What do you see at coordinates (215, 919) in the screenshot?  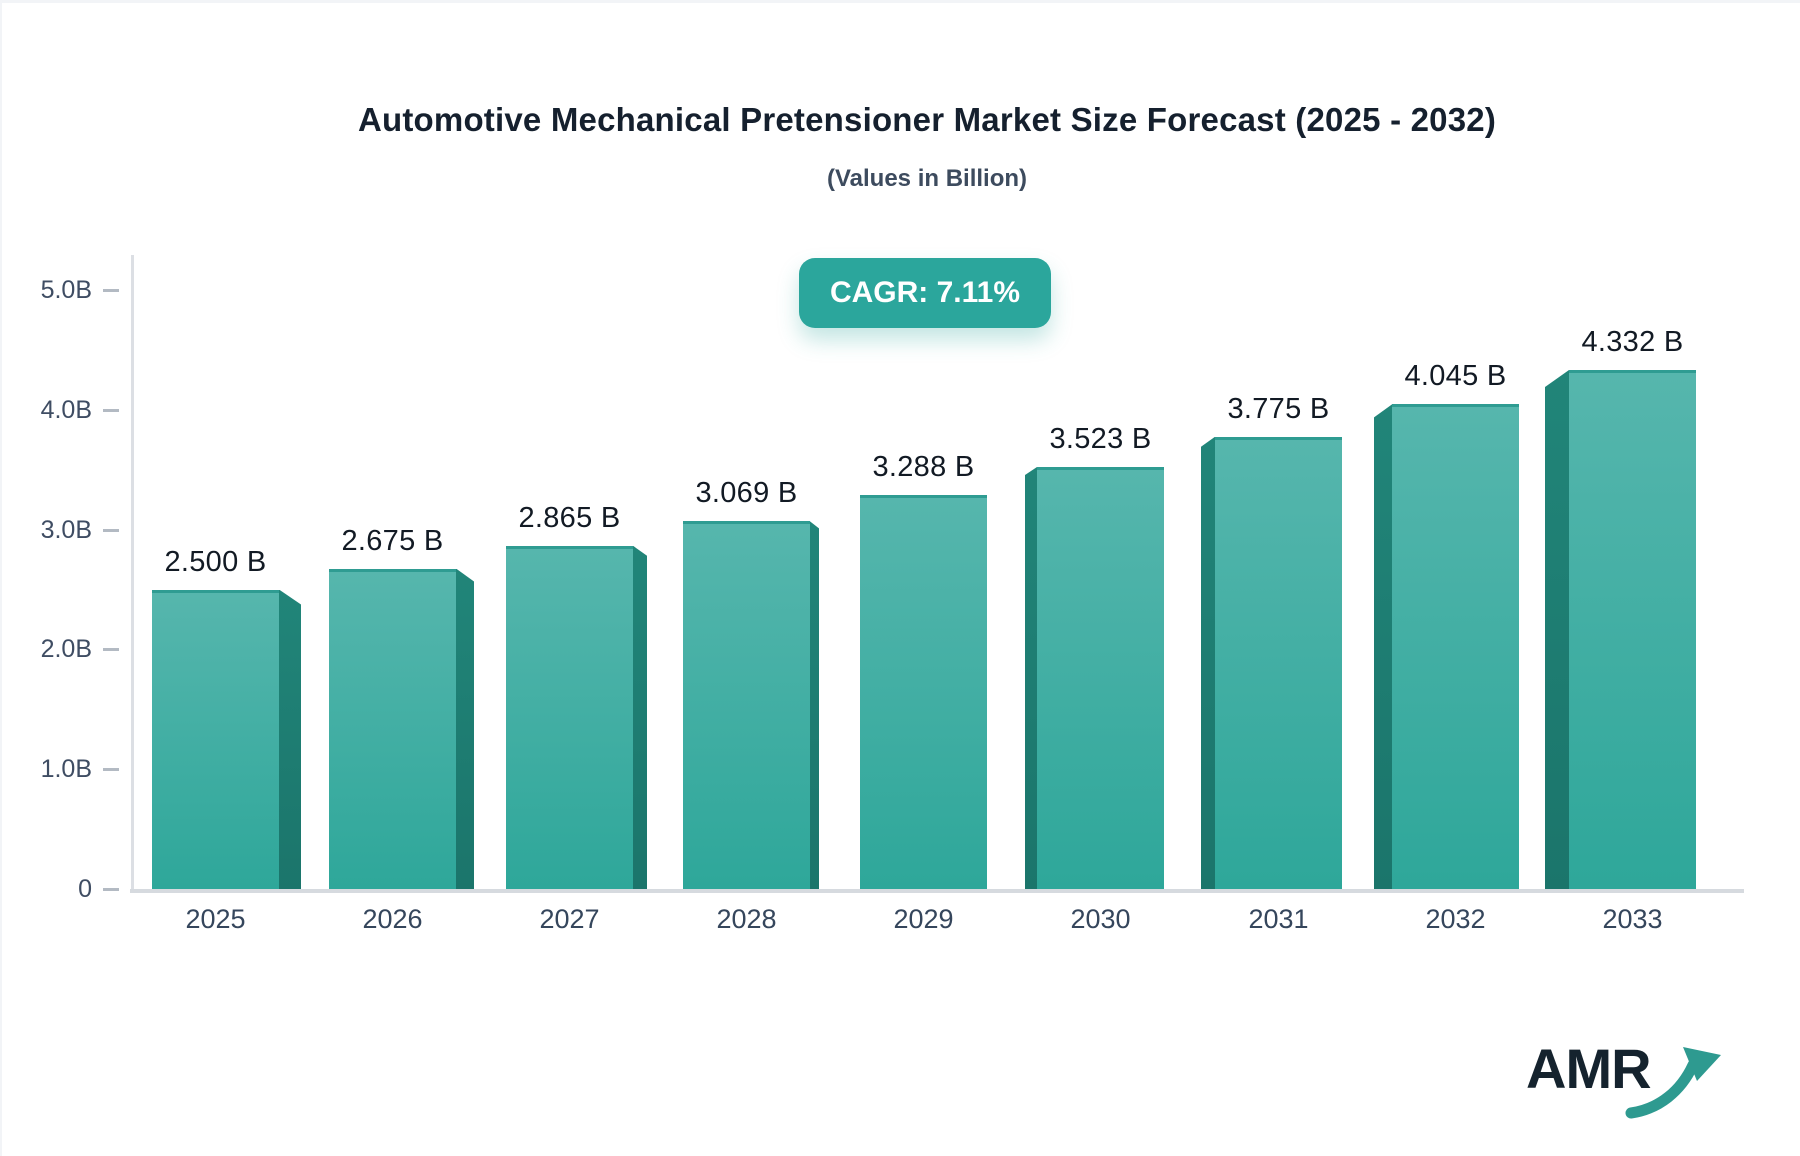 I see `x-label-2025: 2025` at bounding box center [215, 919].